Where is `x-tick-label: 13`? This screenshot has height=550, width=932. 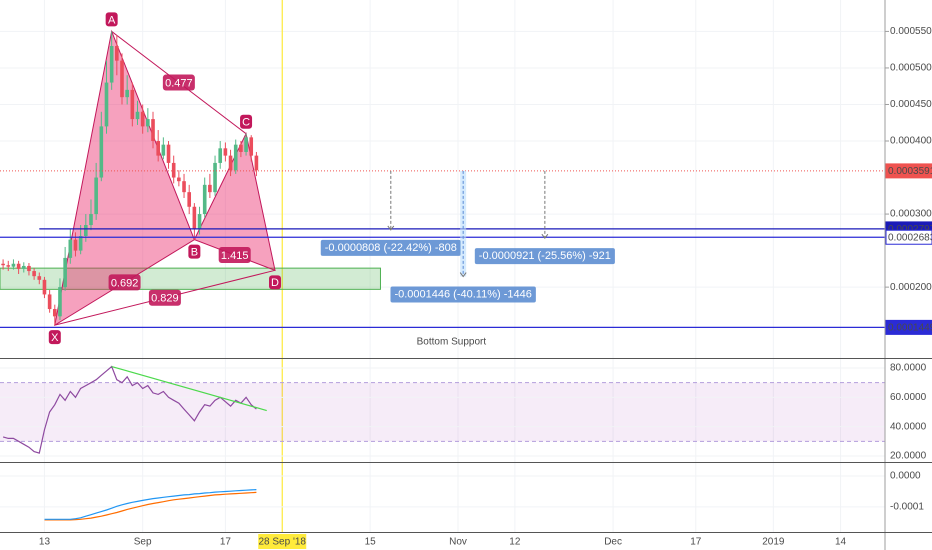
x-tick-label: 13 is located at coordinates (45, 542).